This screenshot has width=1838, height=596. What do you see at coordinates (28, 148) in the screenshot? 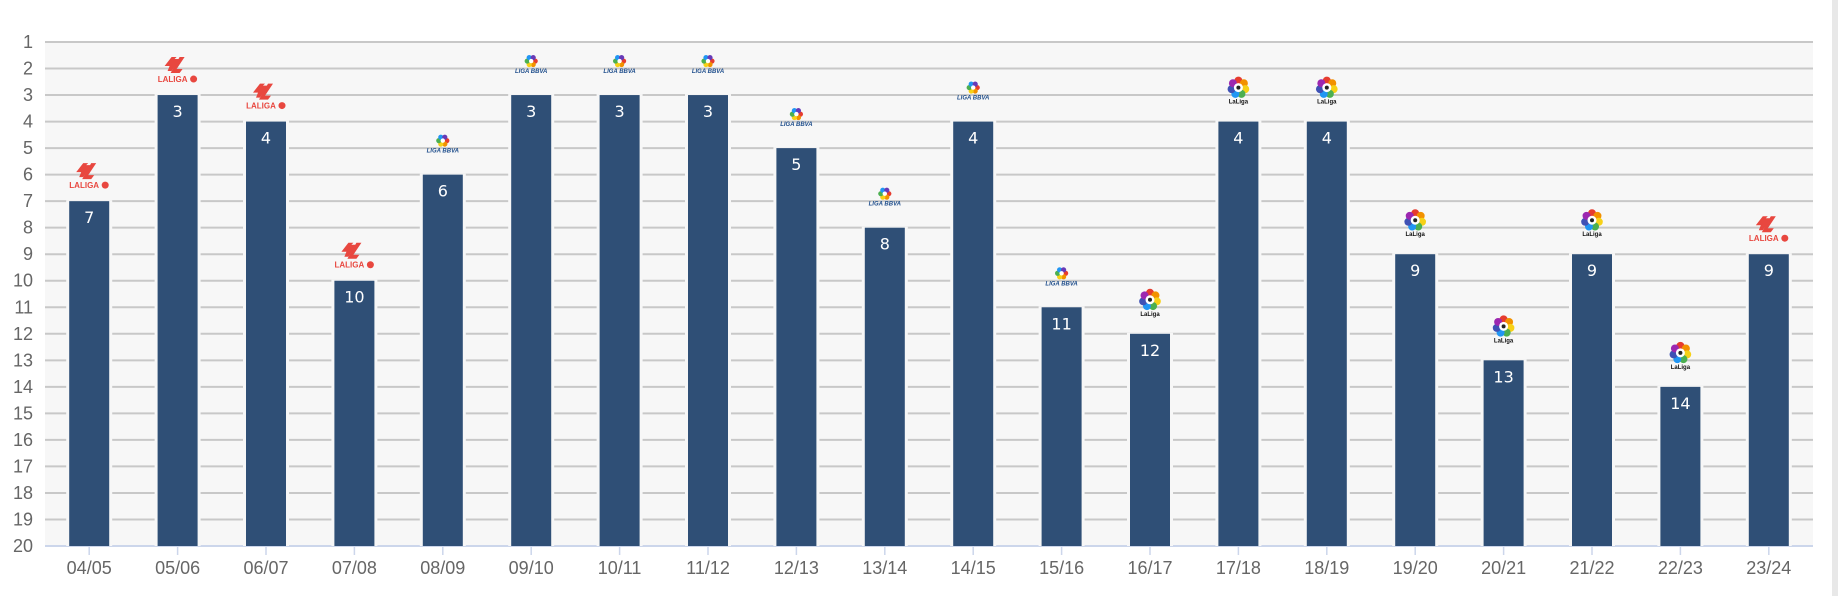
I see `y-tick-label: 5` at bounding box center [28, 148].